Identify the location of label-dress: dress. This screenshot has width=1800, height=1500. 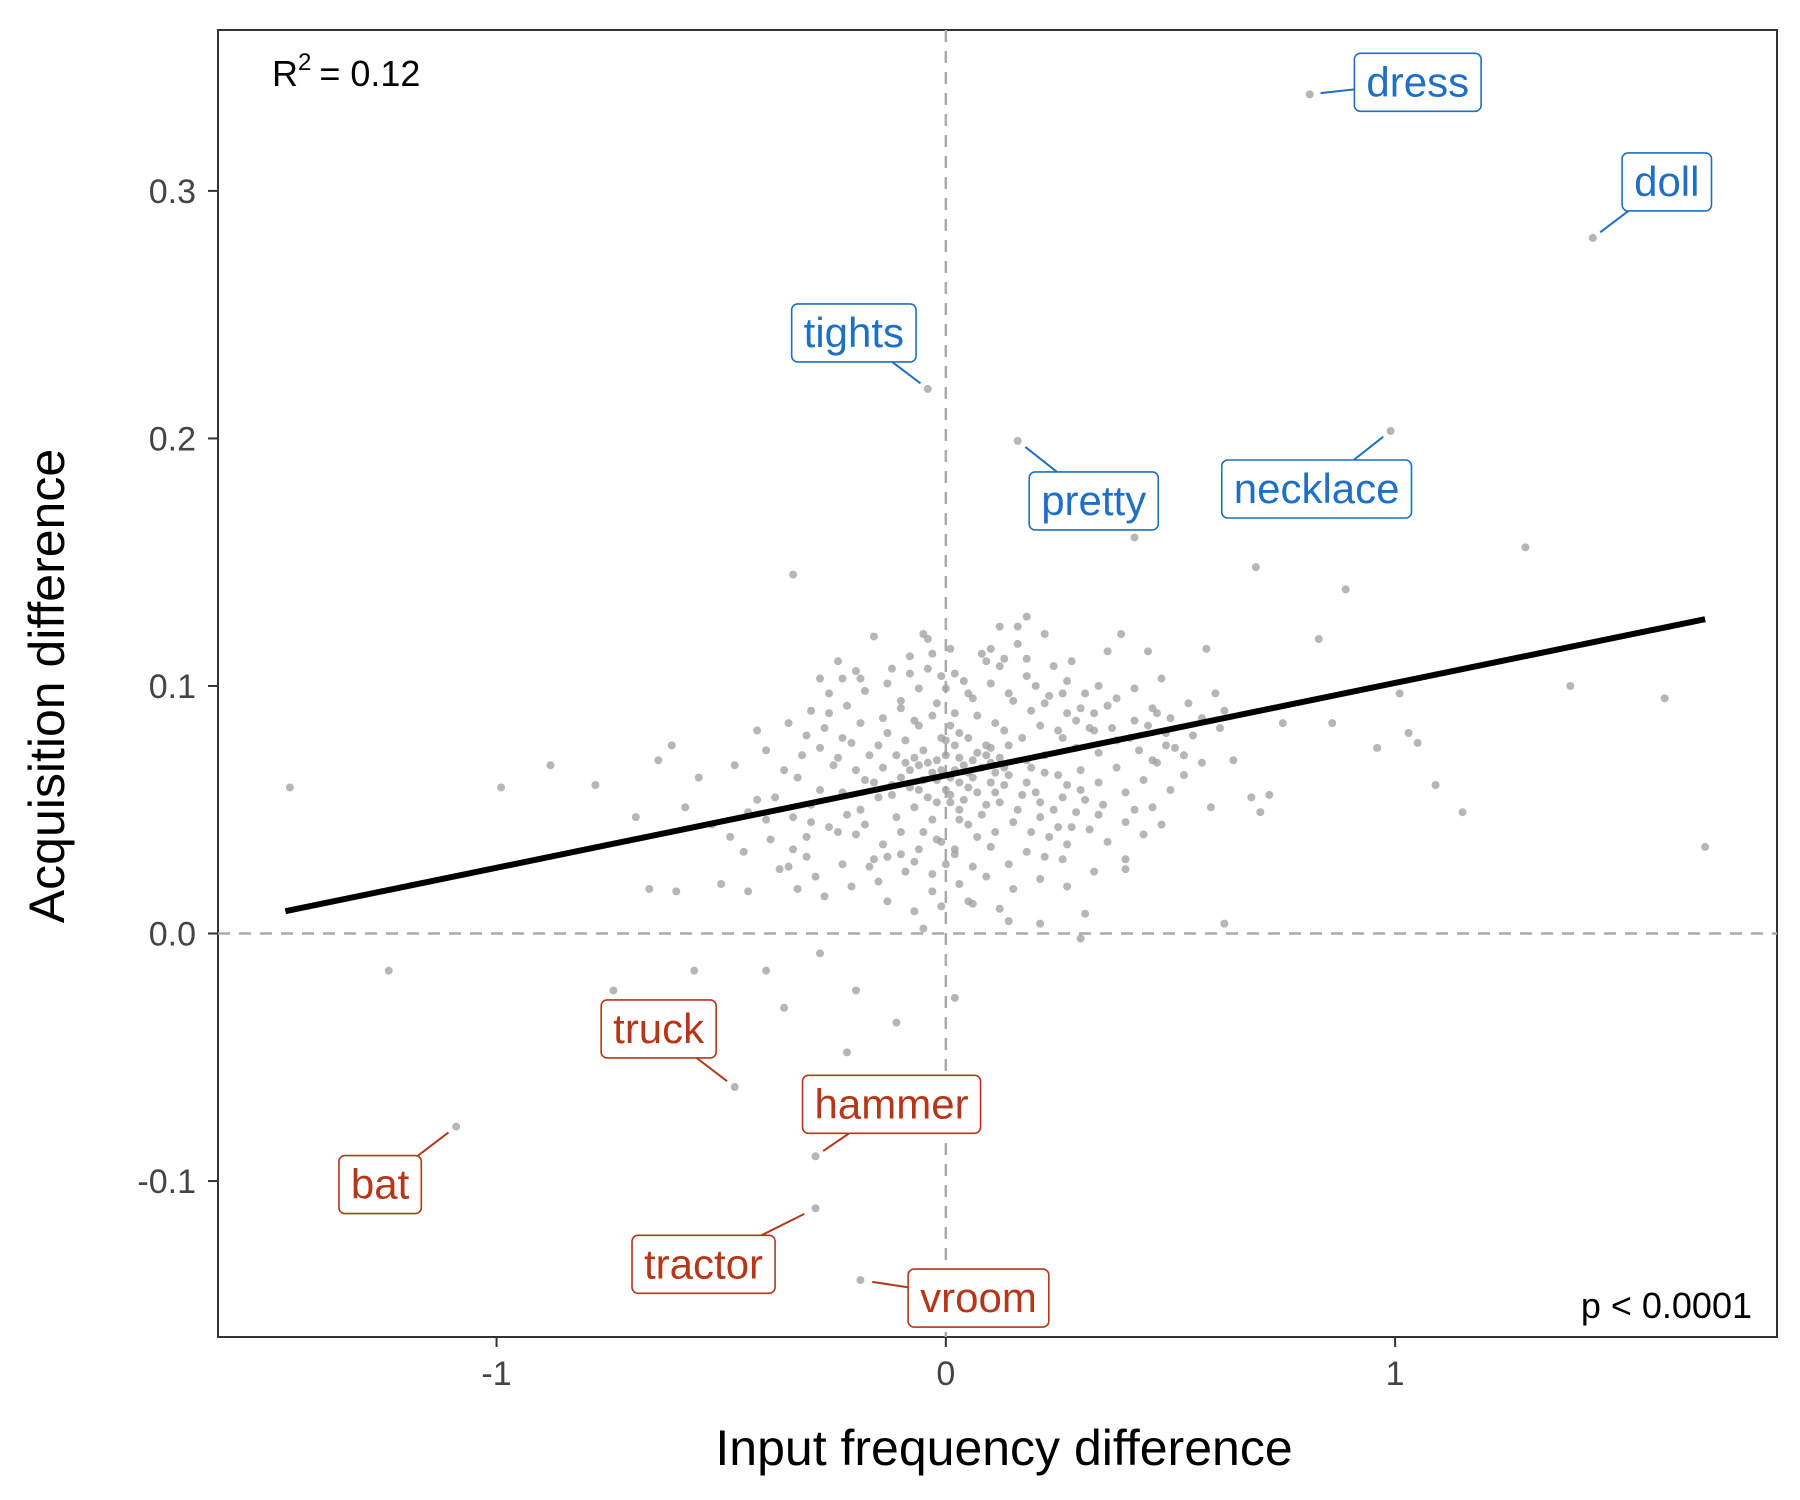
(1401, 82).